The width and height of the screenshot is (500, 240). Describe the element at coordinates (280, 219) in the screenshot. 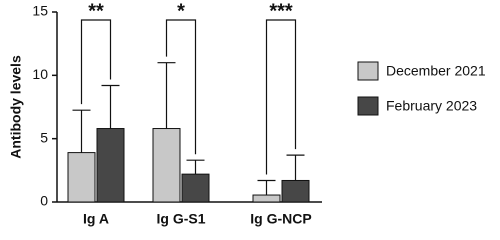

I see `x-tick-label: Ig G-NCP` at that location.